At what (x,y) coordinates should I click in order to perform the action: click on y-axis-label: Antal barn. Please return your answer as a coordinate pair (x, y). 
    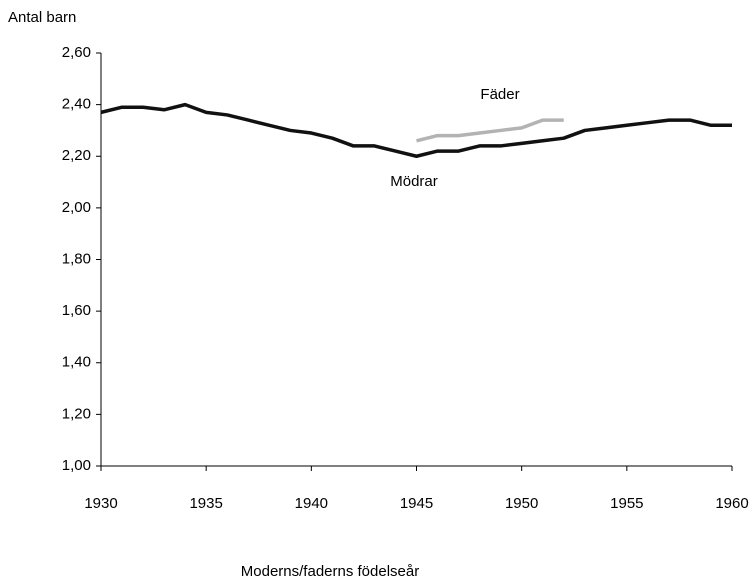
    Looking at the image, I should click on (42, 17).